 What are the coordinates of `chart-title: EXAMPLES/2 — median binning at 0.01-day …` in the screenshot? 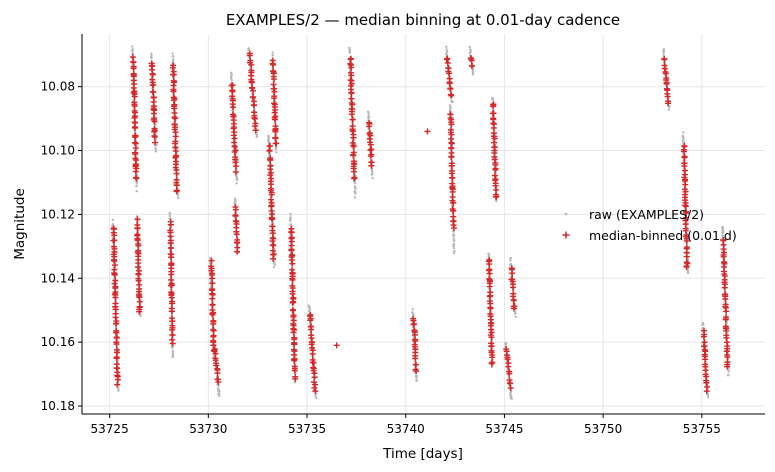 It's located at (423, 20).